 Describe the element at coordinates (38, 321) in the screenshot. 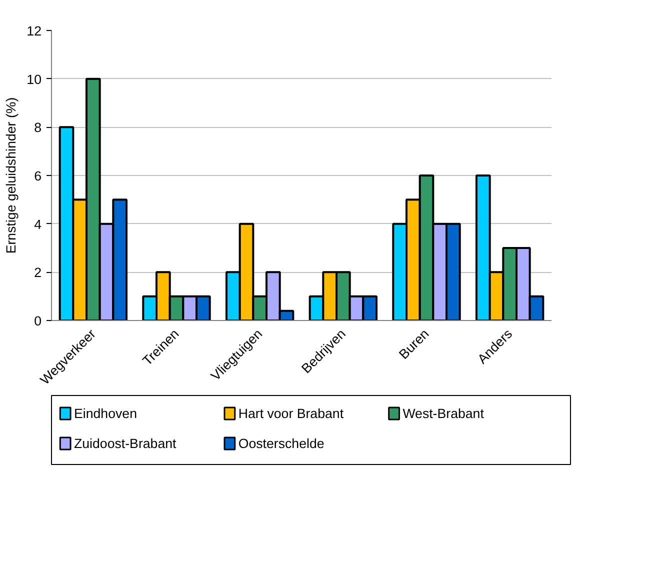

I see `y-tick-label: 0` at that location.